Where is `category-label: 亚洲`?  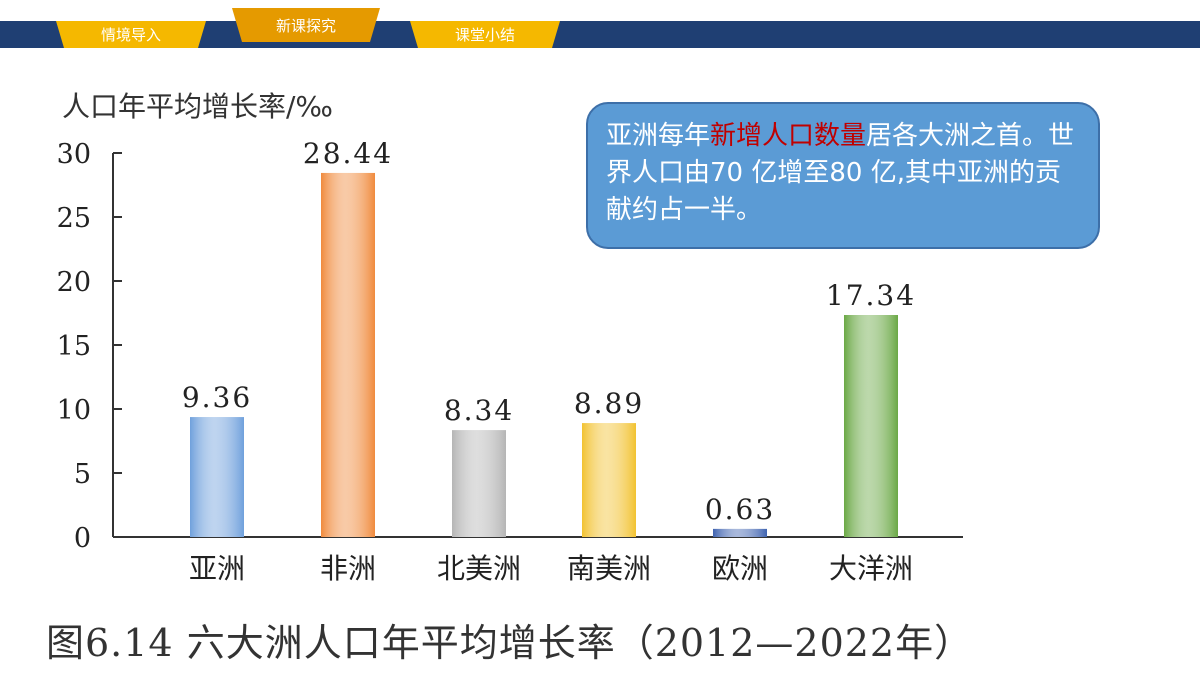
category-label: 亚洲 is located at coordinates (217, 568).